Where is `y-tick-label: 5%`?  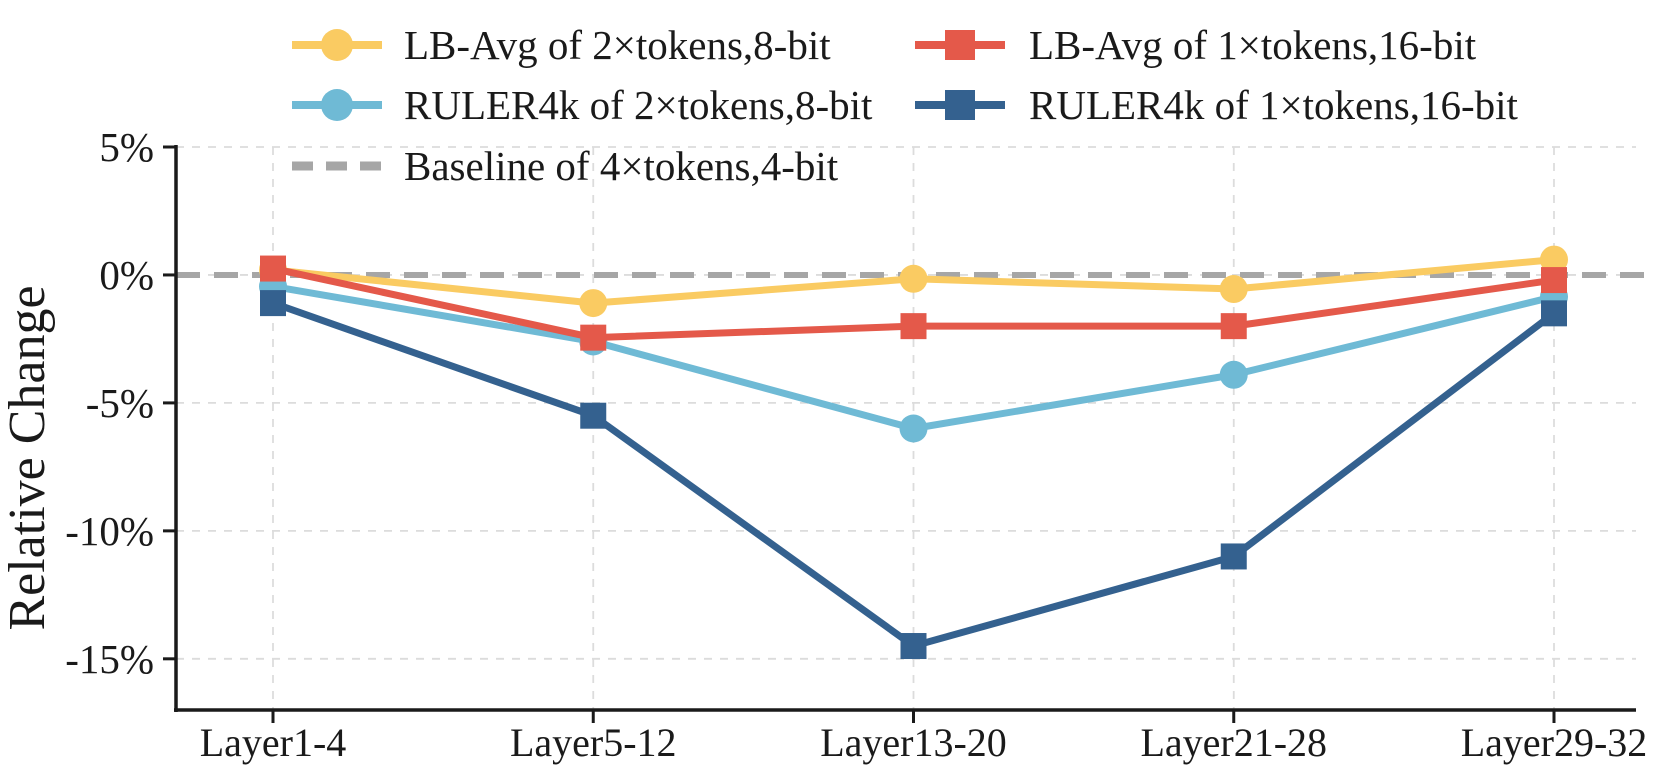 y-tick-label: 5% is located at coordinates (126, 147).